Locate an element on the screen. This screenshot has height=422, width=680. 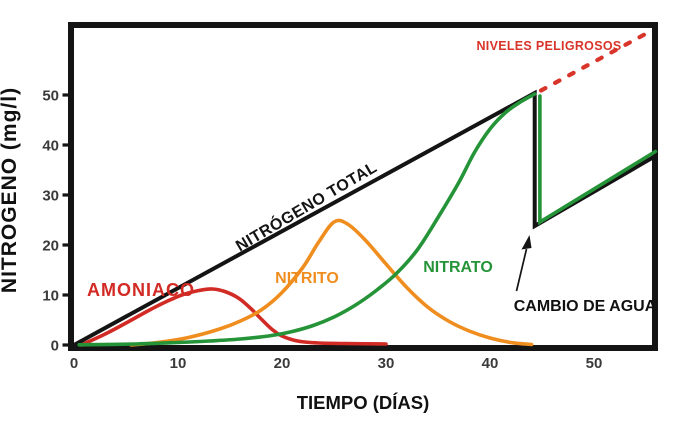
x-tick-label: 20 is located at coordinates (282, 363).